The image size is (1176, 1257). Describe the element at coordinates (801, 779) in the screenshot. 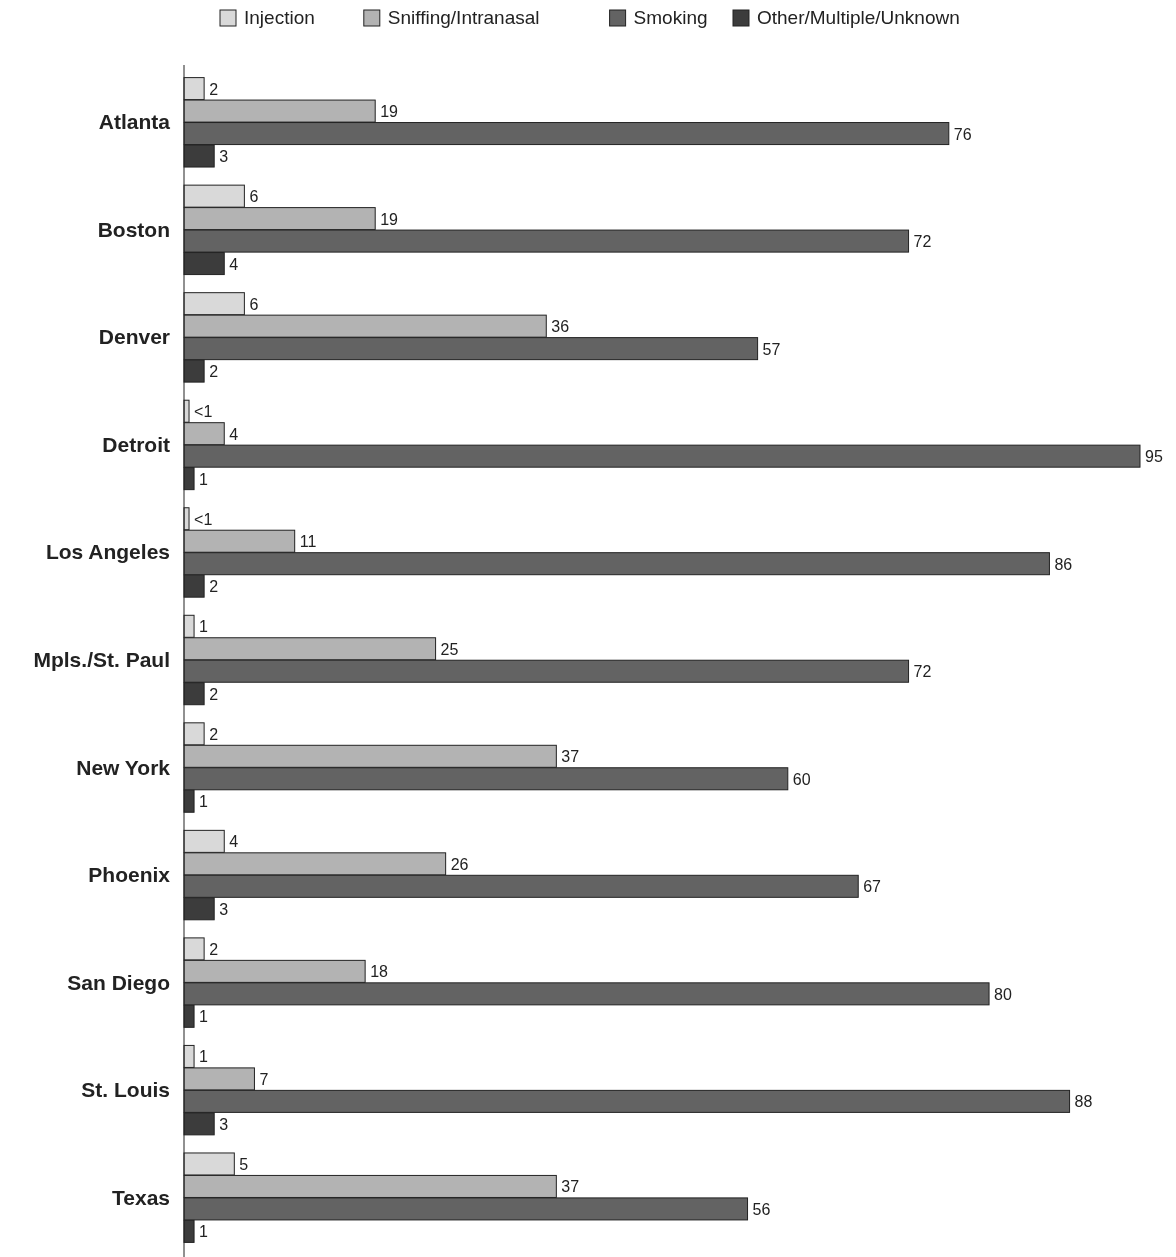

I see `data-label: 60` at that location.